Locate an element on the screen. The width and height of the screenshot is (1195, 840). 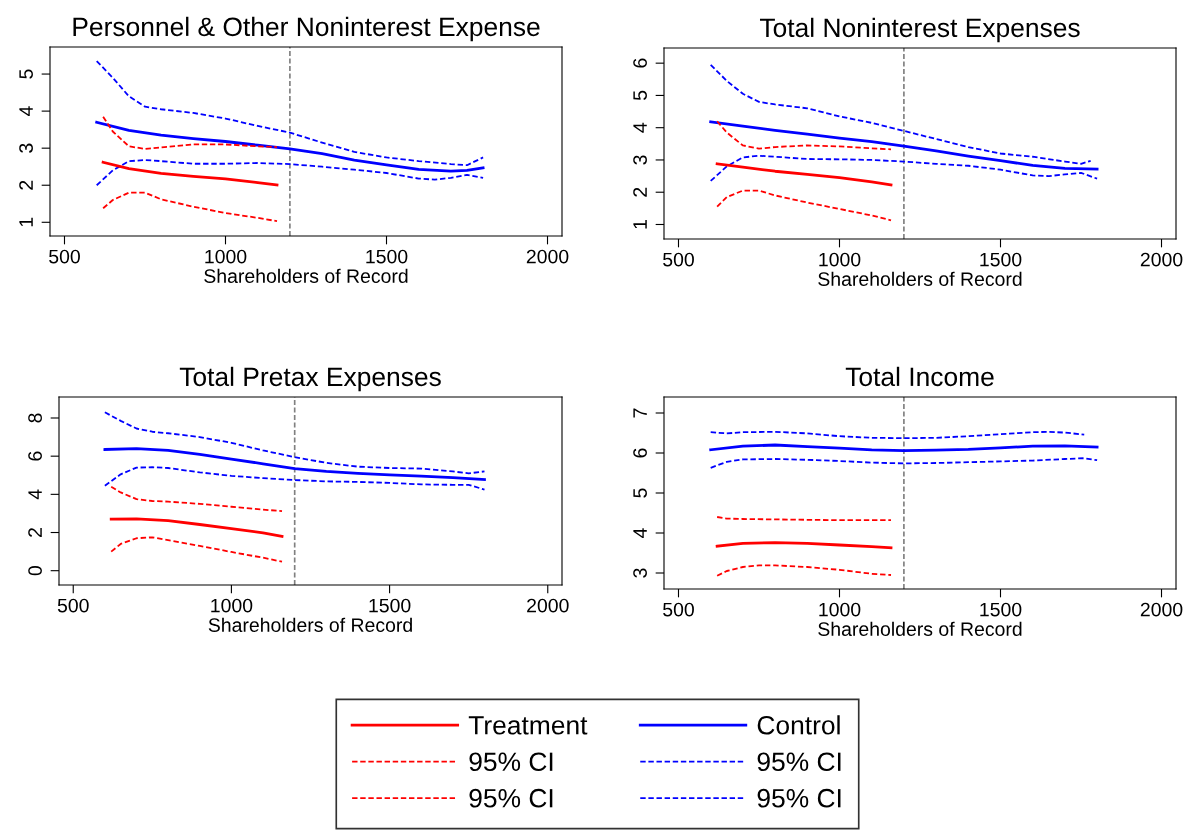
y-tick-label: 7 is located at coordinates (640, 413).